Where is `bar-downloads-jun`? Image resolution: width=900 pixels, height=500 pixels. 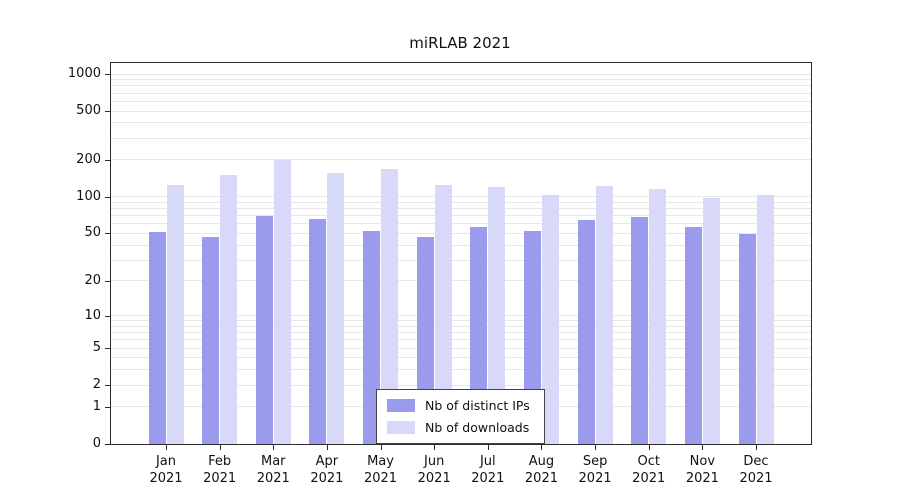 bar-downloads-jun is located at coordinates (443, 314).